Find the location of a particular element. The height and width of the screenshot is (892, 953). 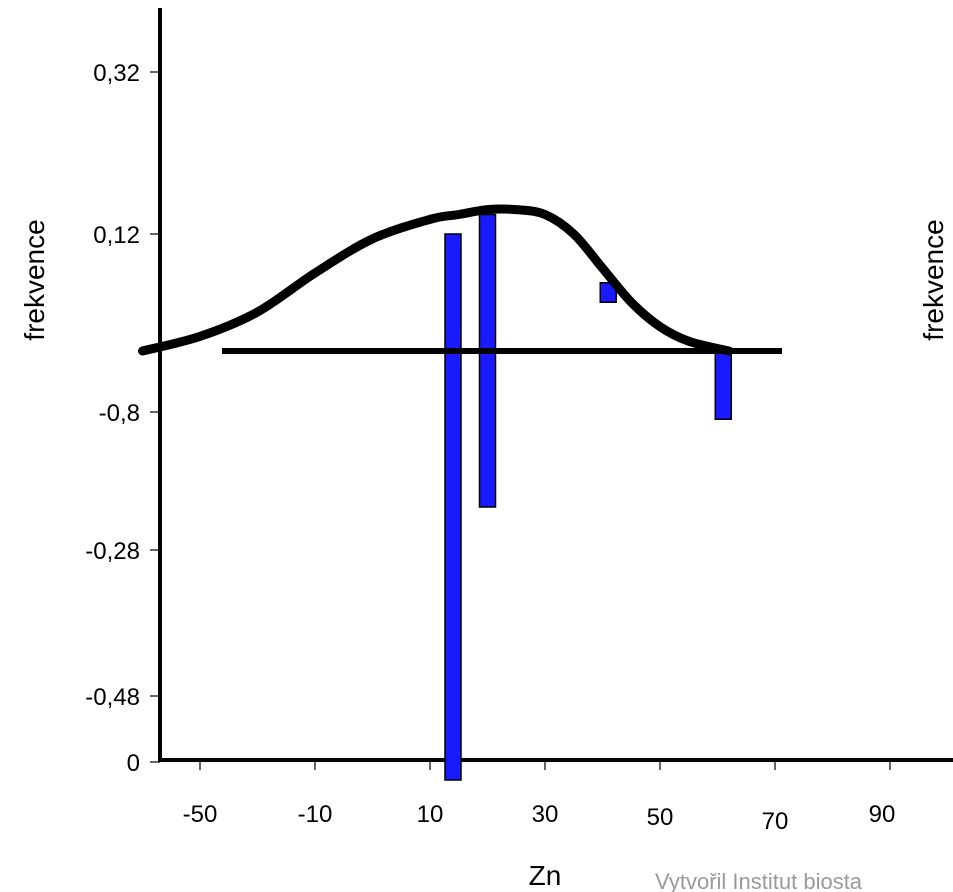

x-tick-label: 30 is located at coordinates (545, 814).